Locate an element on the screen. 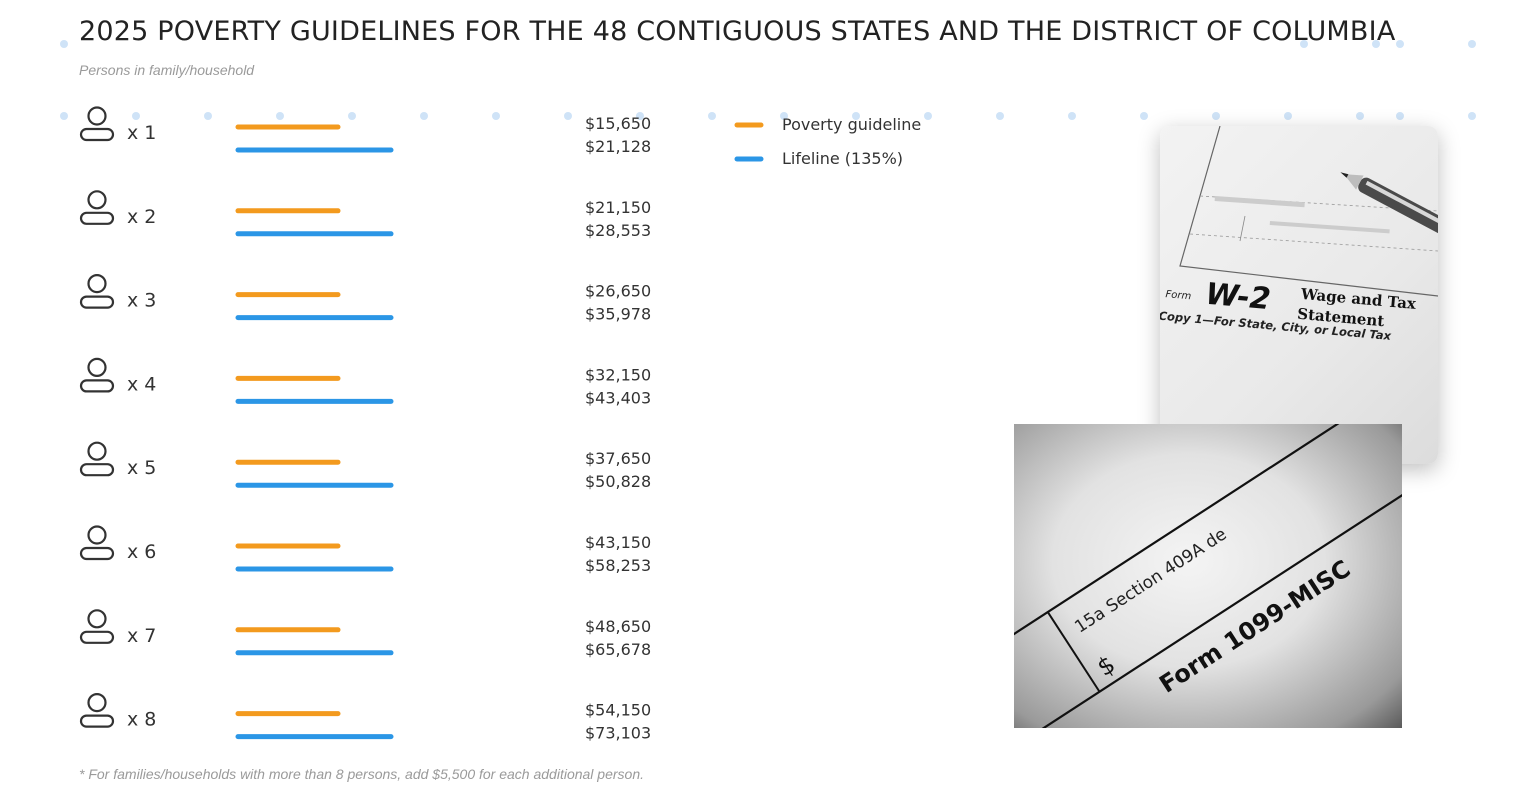 The width and height of the screenshot is (1538, 808). legend-label-lifeline: Lifeline (135%) is located at coordinates (842, 158).